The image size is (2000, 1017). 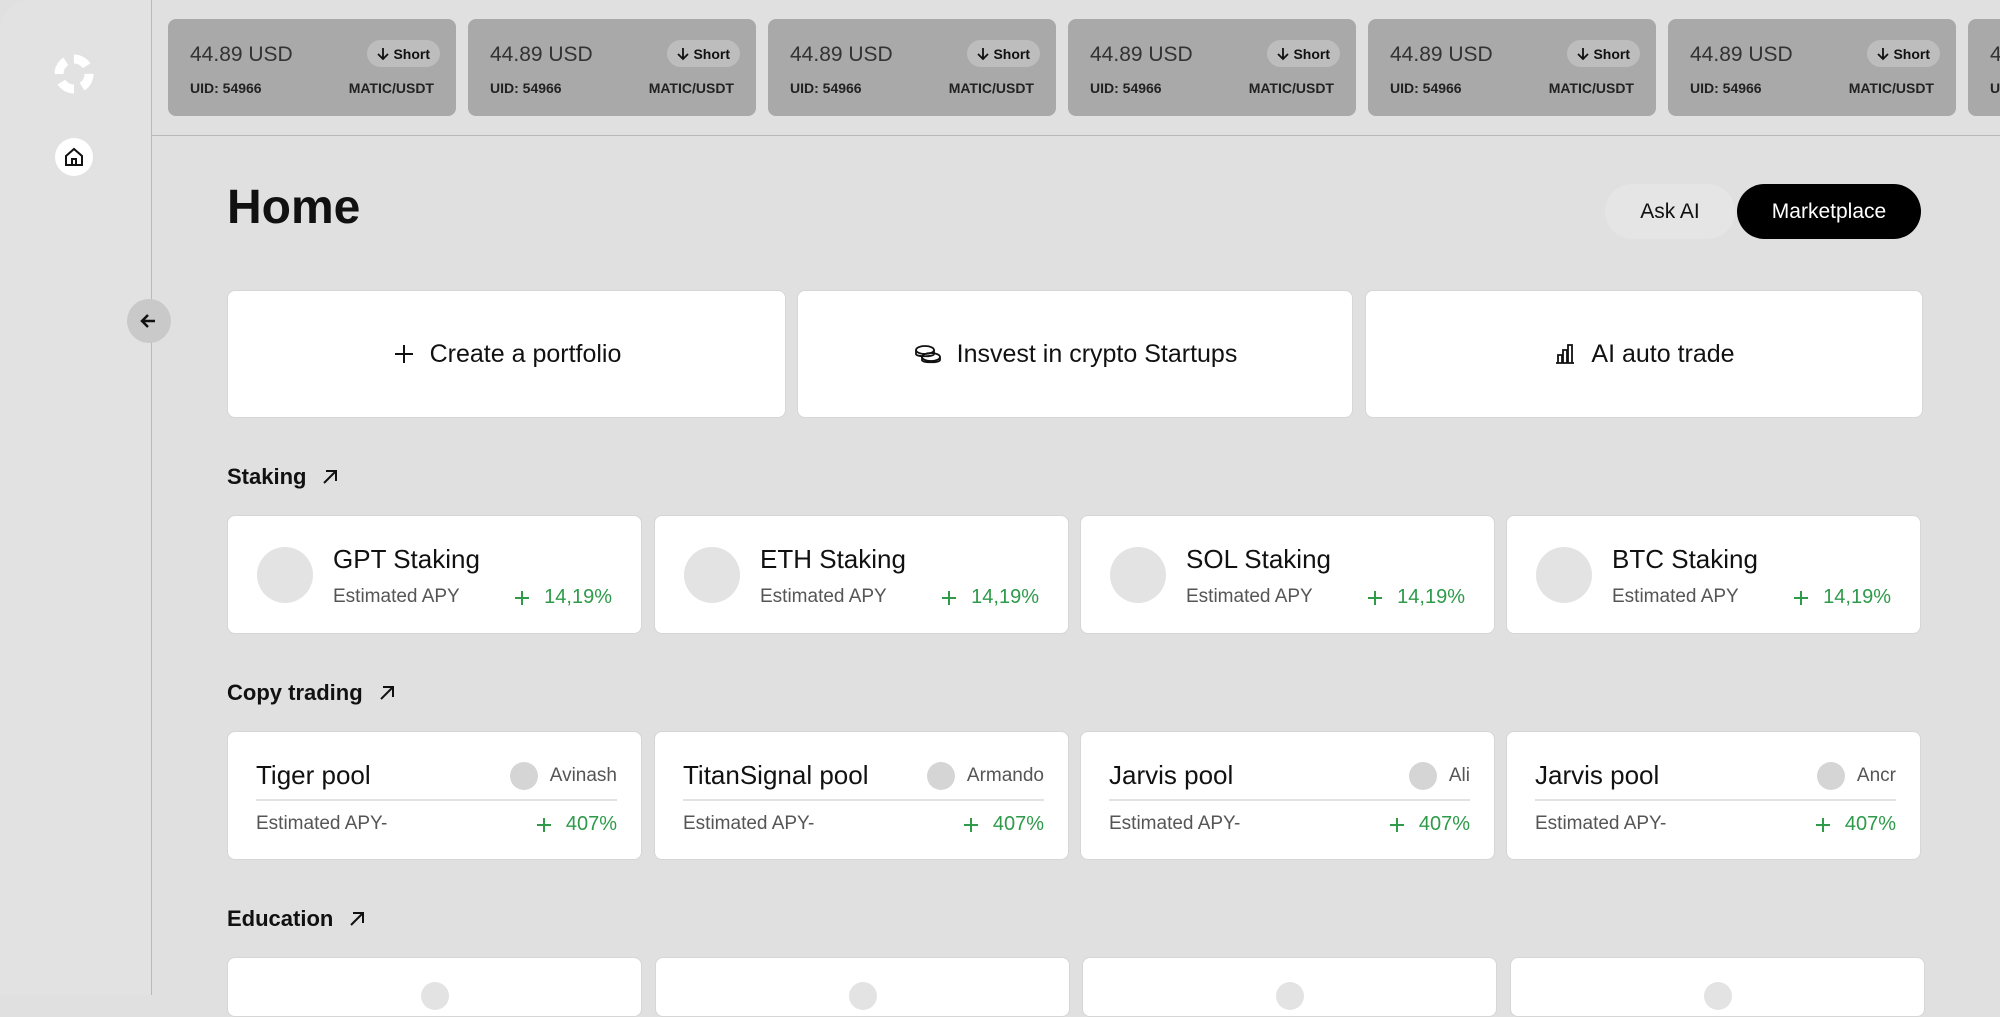 I want to click on sidebar, so click(x=76, y=497).